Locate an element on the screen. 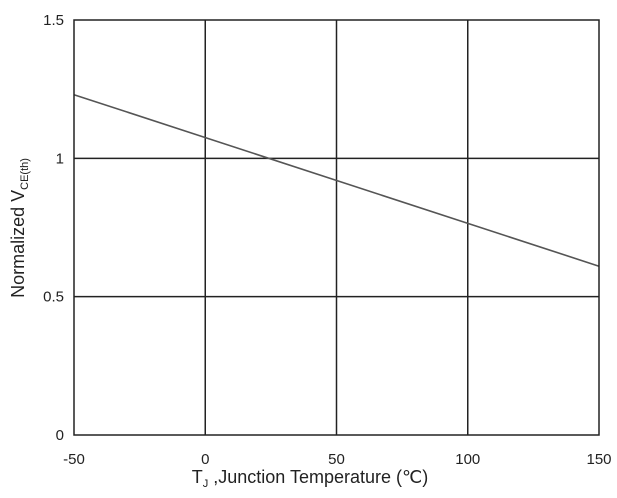  x-axis-title: TJ ,Junction Temperature (℃) is located at coordinates (310, 478).